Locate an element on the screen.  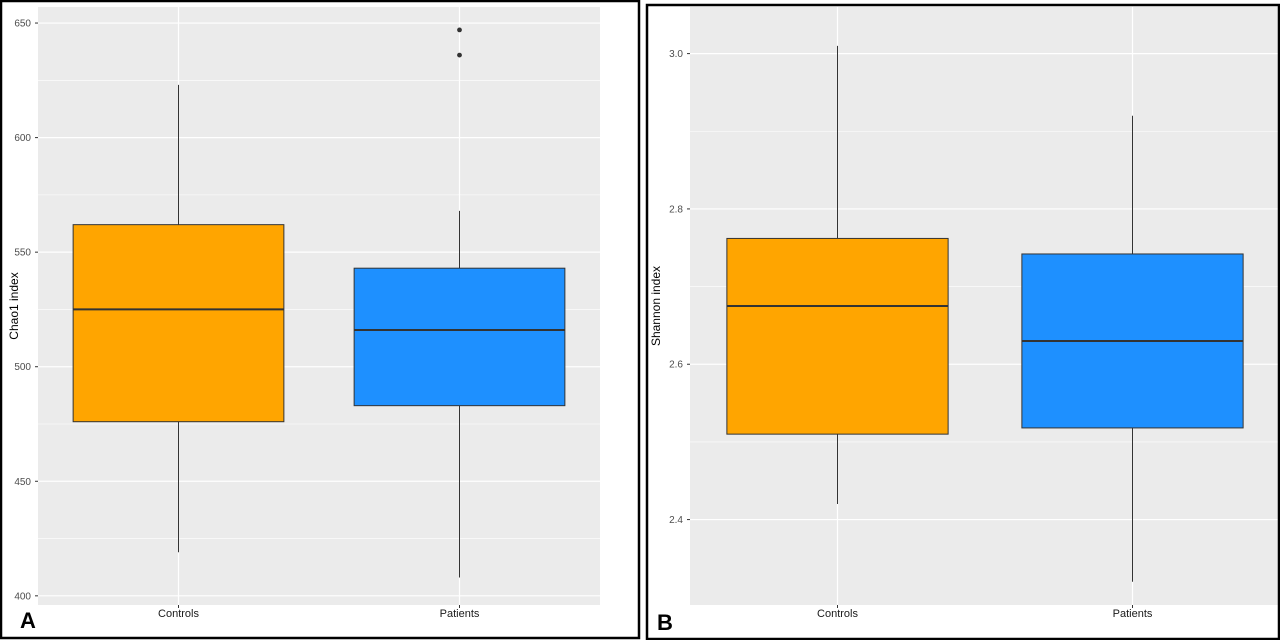
y-axis-label: Shannon index is located at coordinates (656, 306).